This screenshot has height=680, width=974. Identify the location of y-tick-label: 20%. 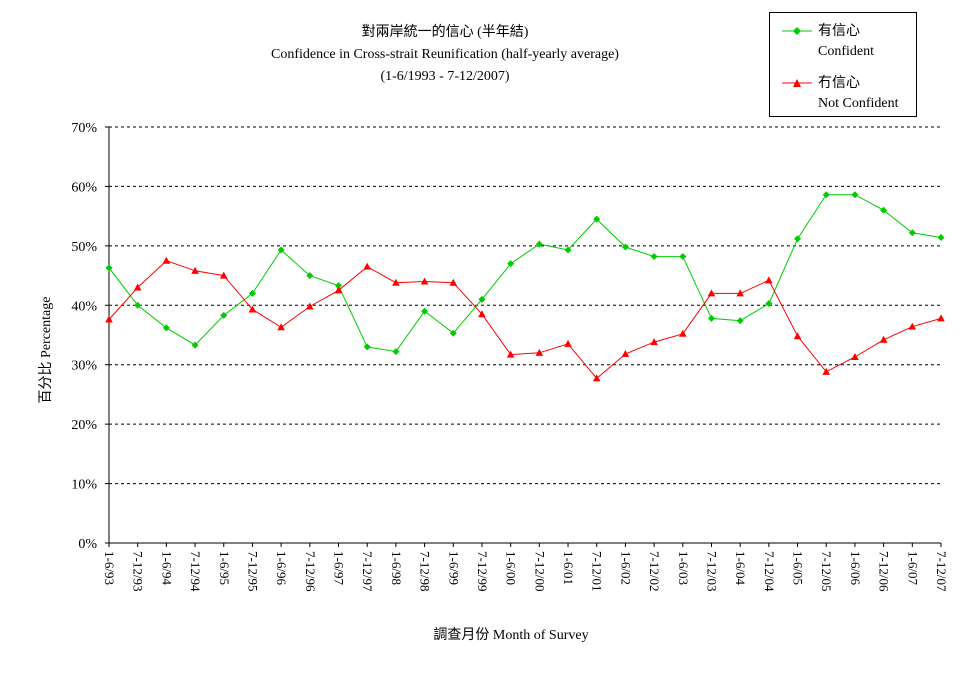
(84, 425).